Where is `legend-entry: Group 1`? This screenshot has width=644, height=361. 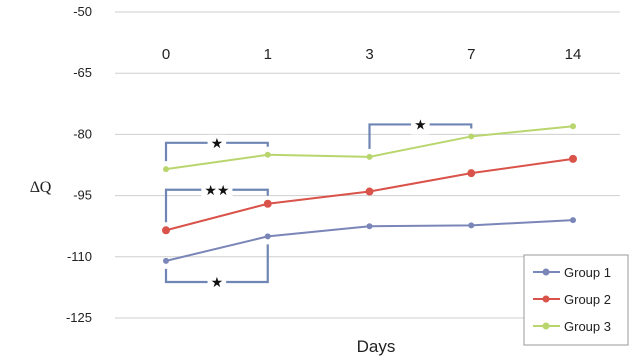 legend-entry: Group 1 is located at coordinates (587, 272).